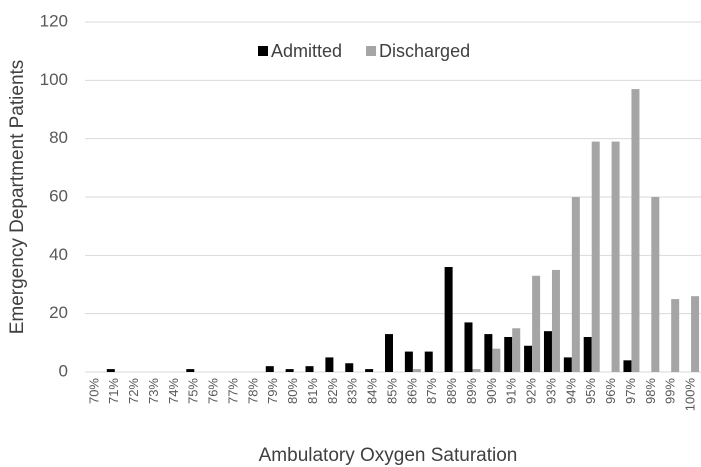 The width and height of the screenshot is (701, 467). What do you see at coordinates (670, 391) in the screenshot?
I see `x-tick-label: 99%` at bounding box center [670, 391].